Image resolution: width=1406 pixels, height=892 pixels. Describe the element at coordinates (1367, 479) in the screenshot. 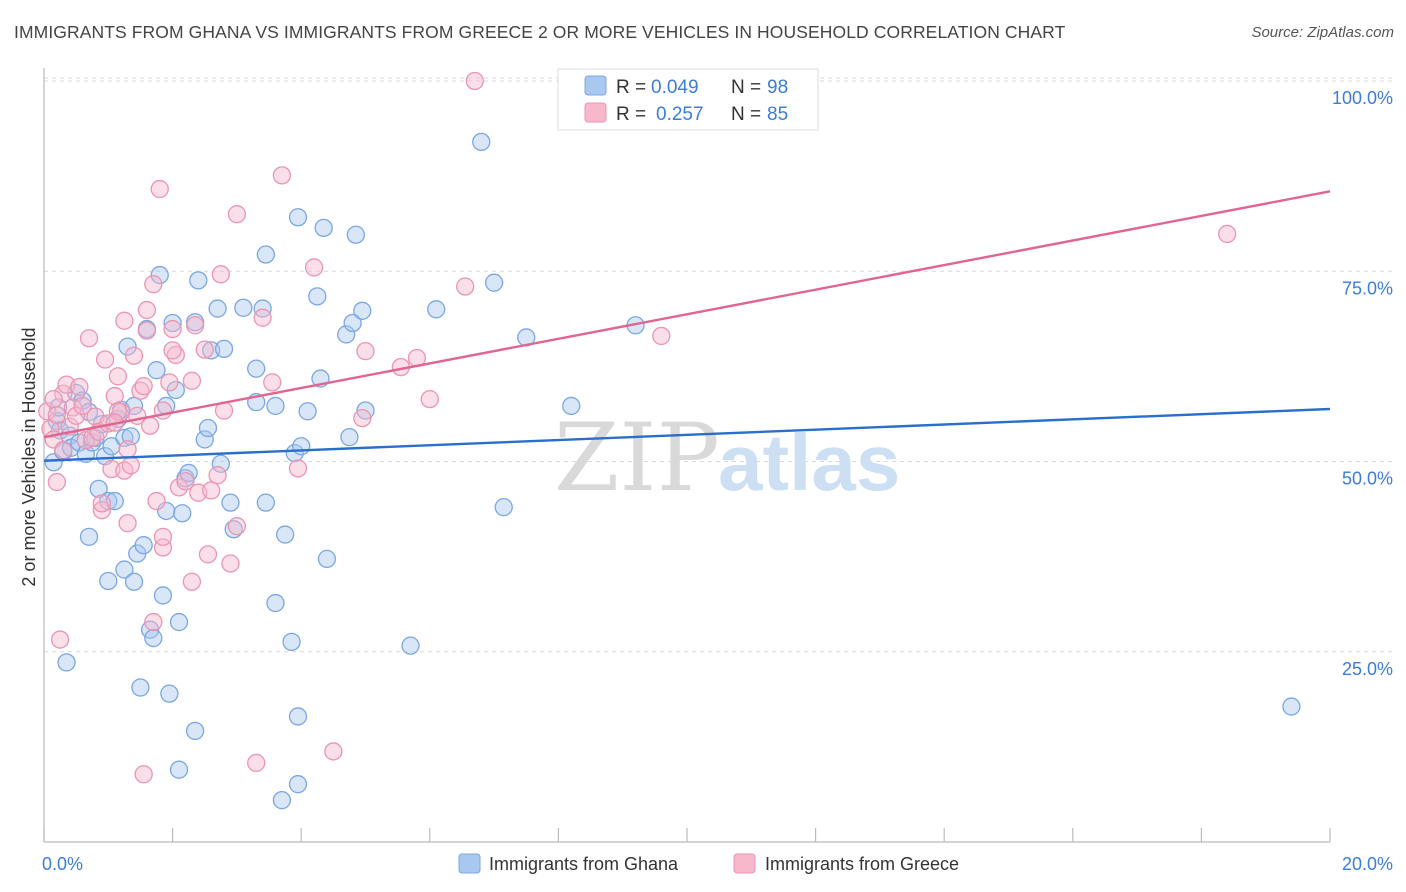

I see `y-tick-label: 50.0%` at that location.